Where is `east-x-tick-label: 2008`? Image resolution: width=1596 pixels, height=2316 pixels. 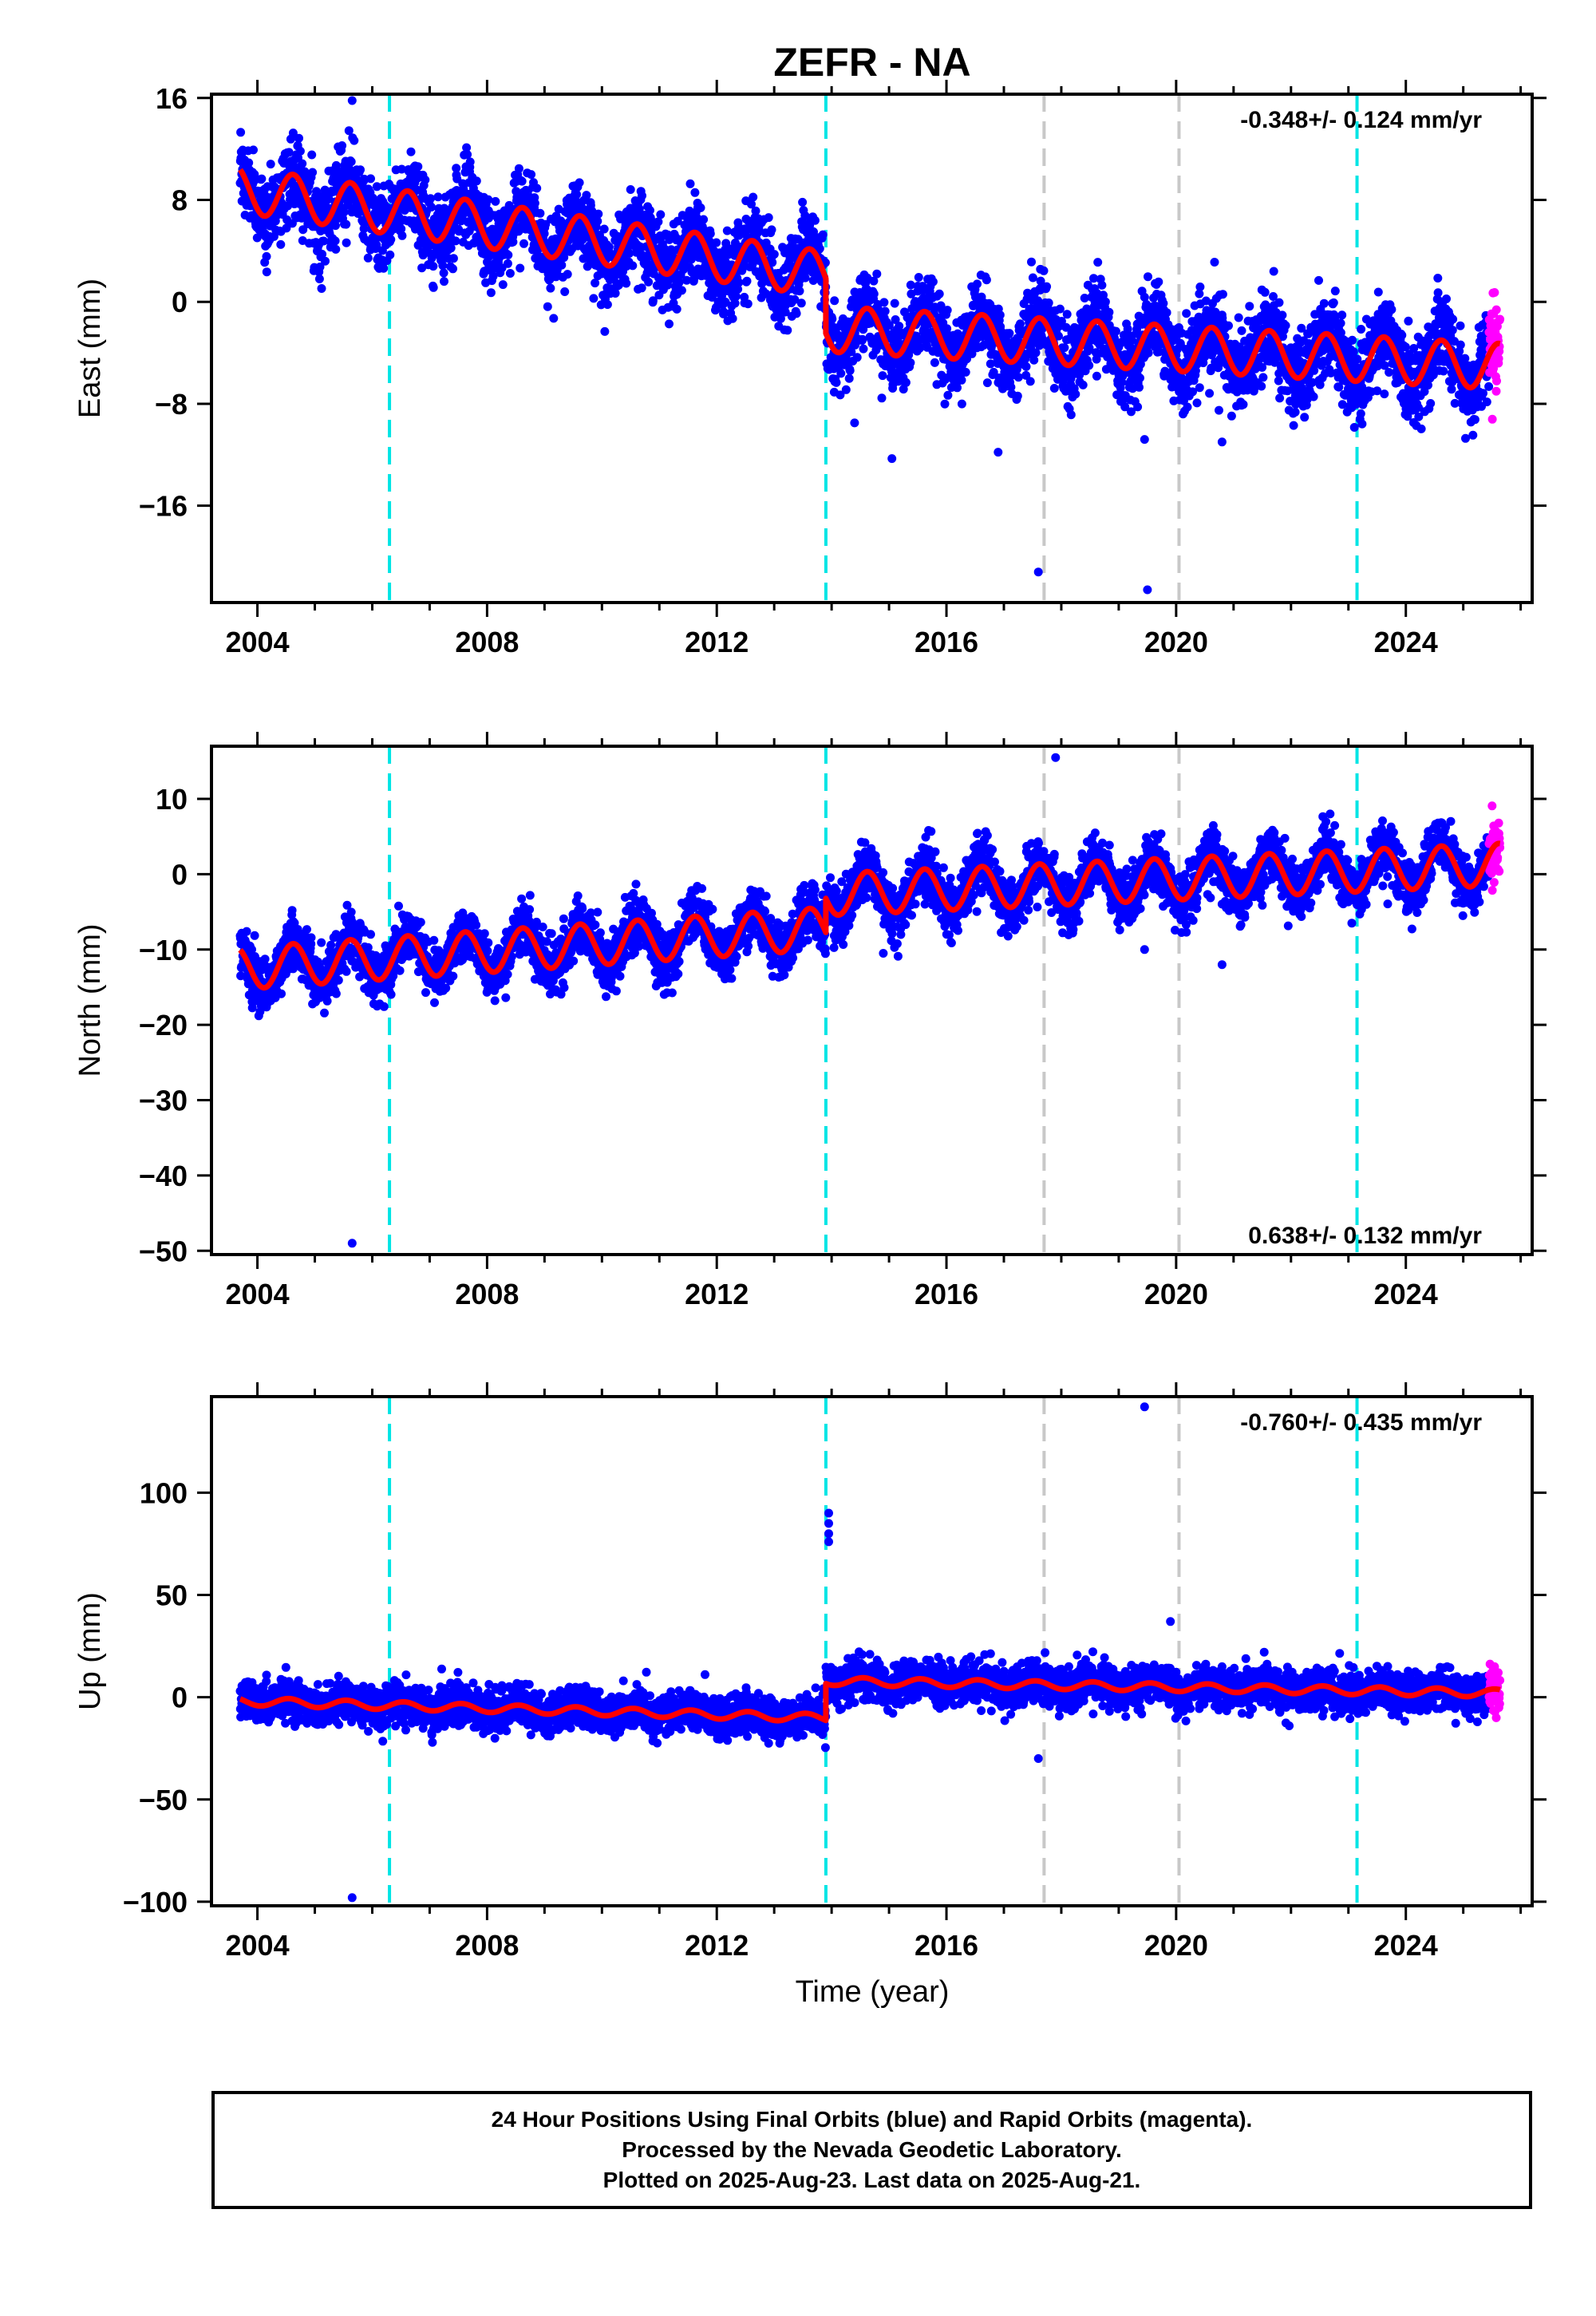
east-x-tick-label: 2008 is located at coordinates (487, 642).